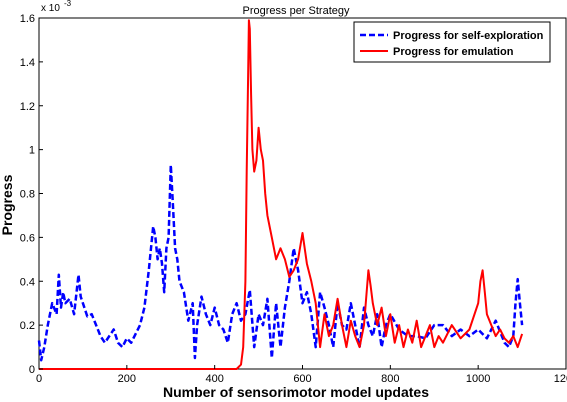  Describe the element at coordinates (27, 238) in the screenshot. I see `y-tick-label: 0.6` at that location.